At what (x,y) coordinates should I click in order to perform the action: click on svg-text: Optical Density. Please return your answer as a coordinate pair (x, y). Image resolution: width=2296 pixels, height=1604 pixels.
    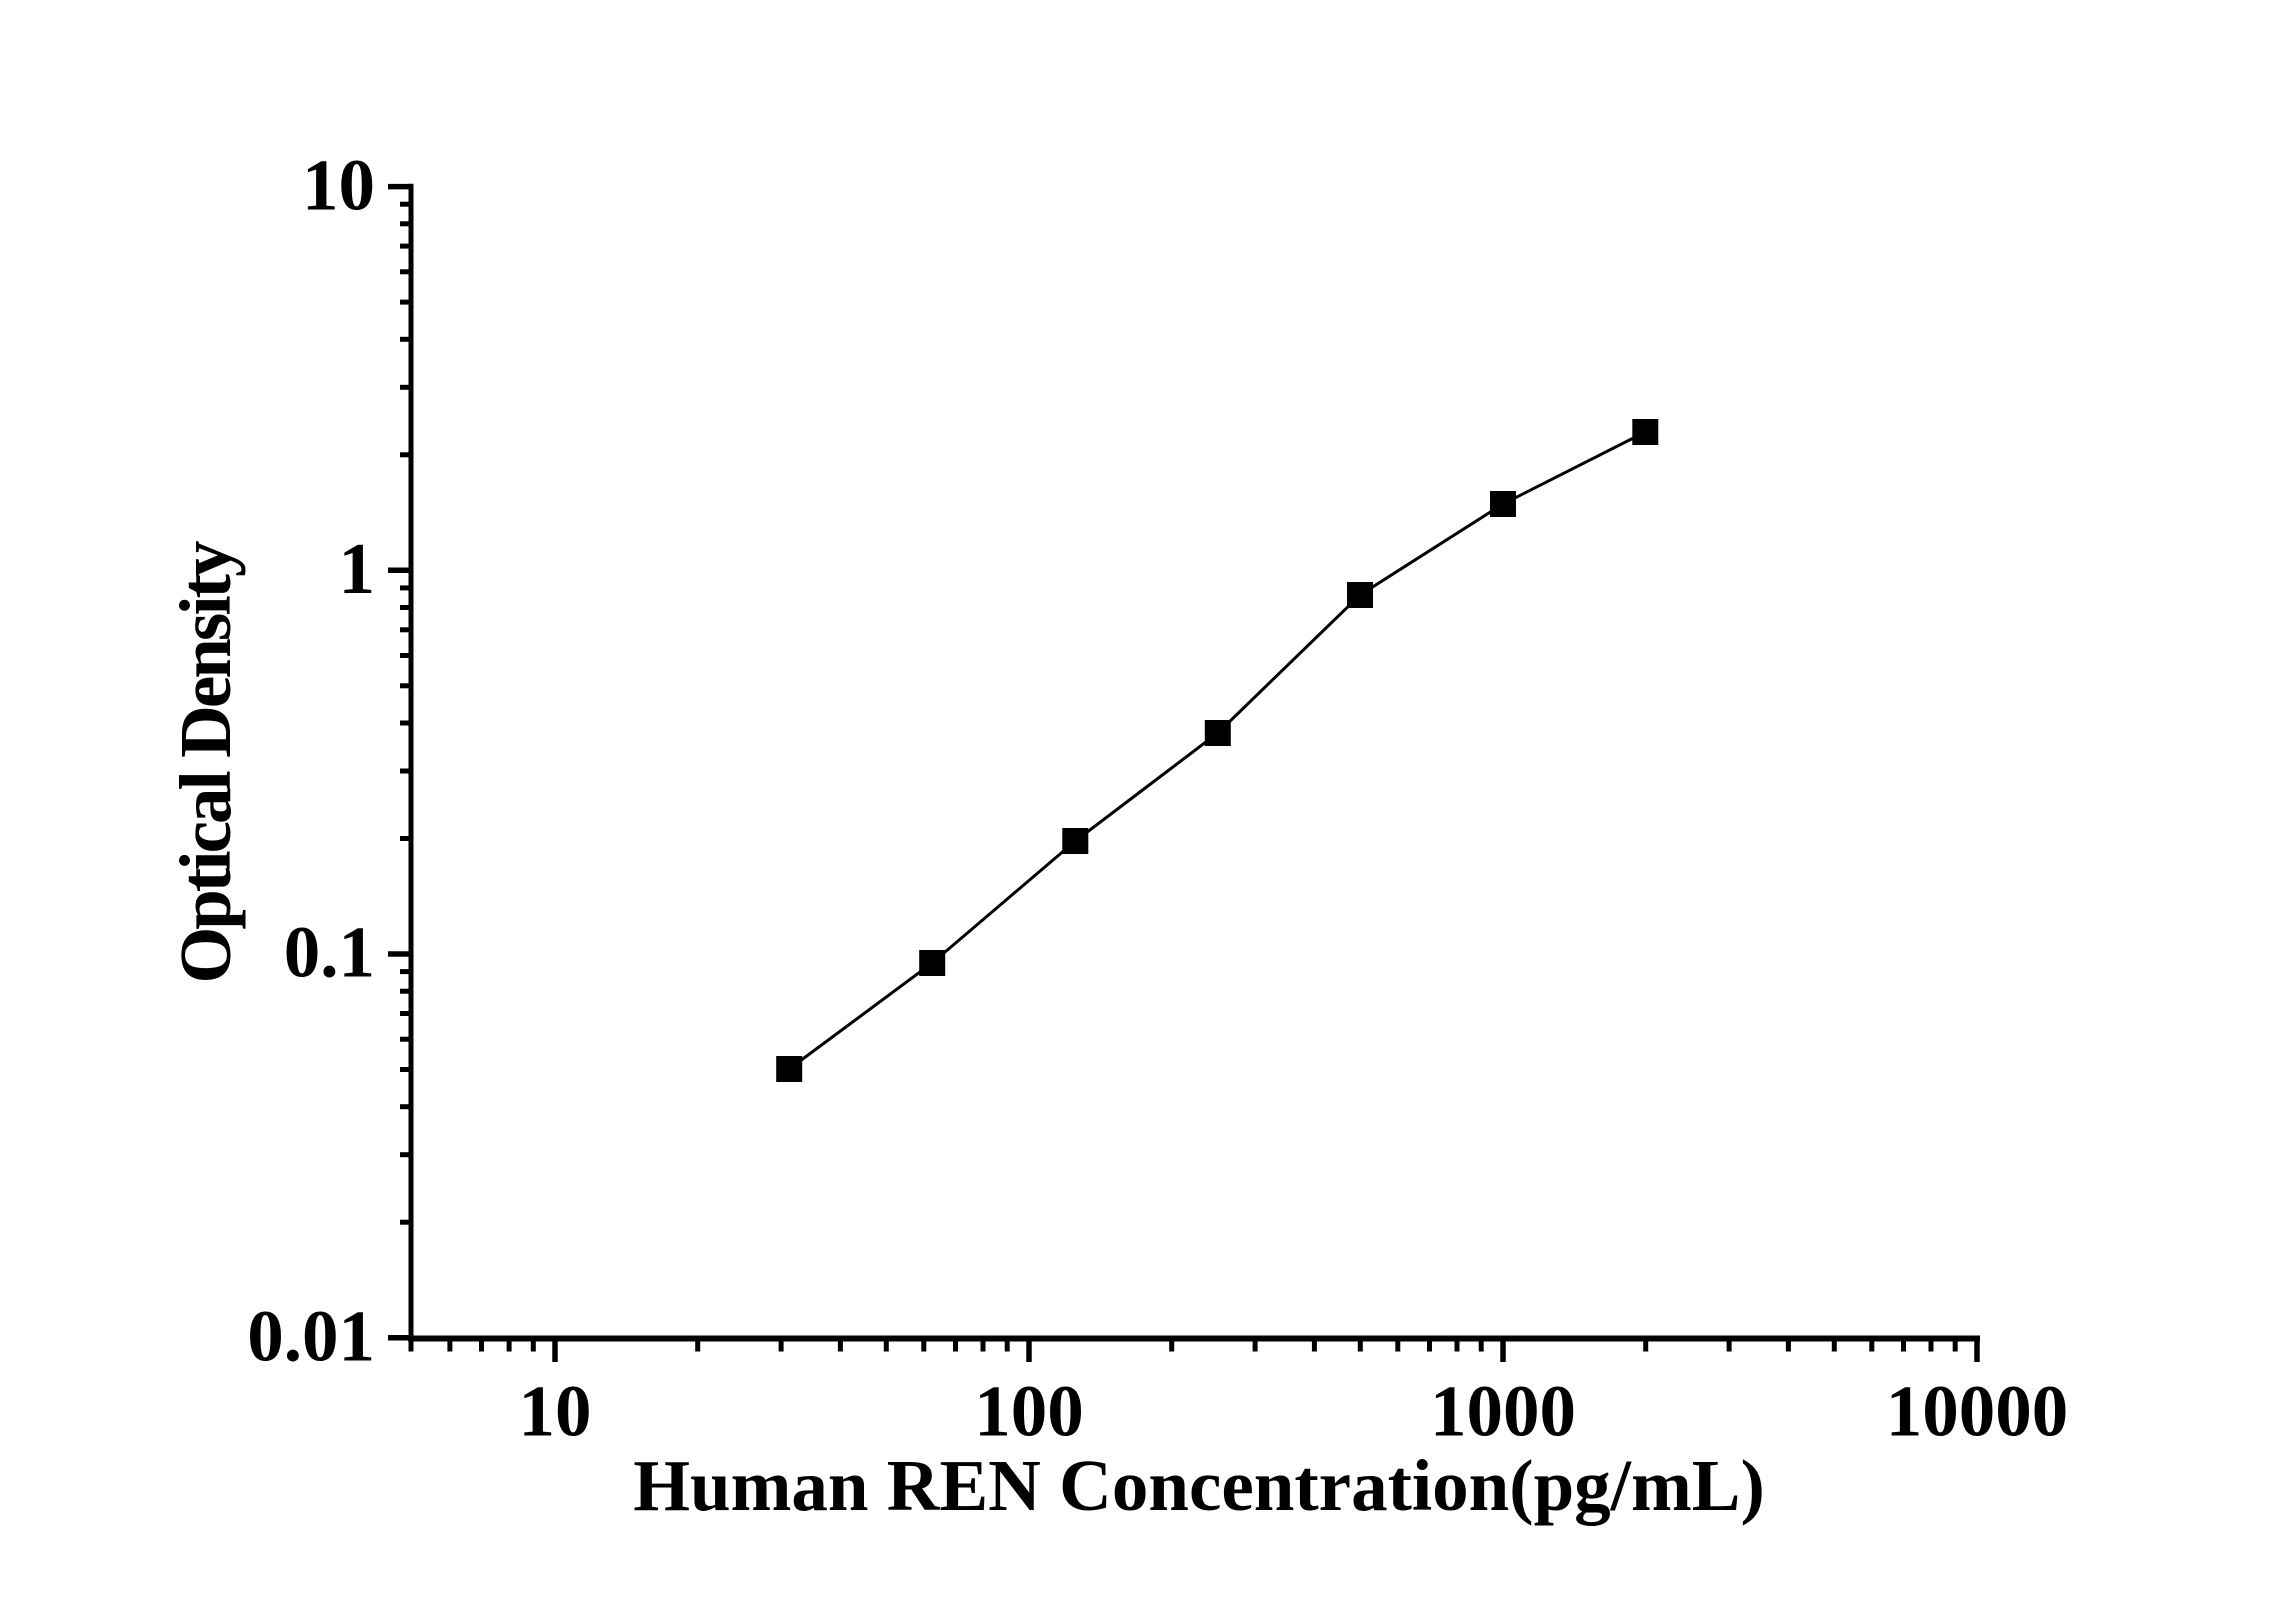
    Looking at the image, I should click on (205, 762).